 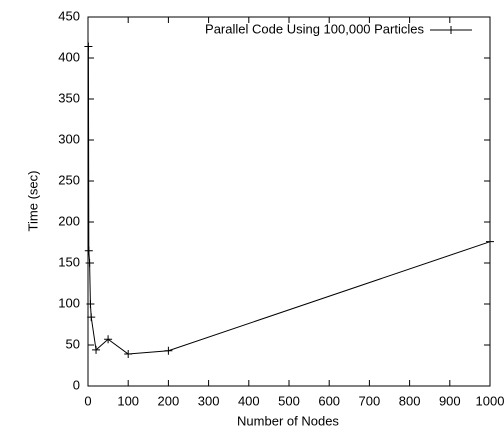 What do you see at coordinates (73, 343) in the screenshot?
I see `y-tick-label: 50` at bounding box center [73, 343].